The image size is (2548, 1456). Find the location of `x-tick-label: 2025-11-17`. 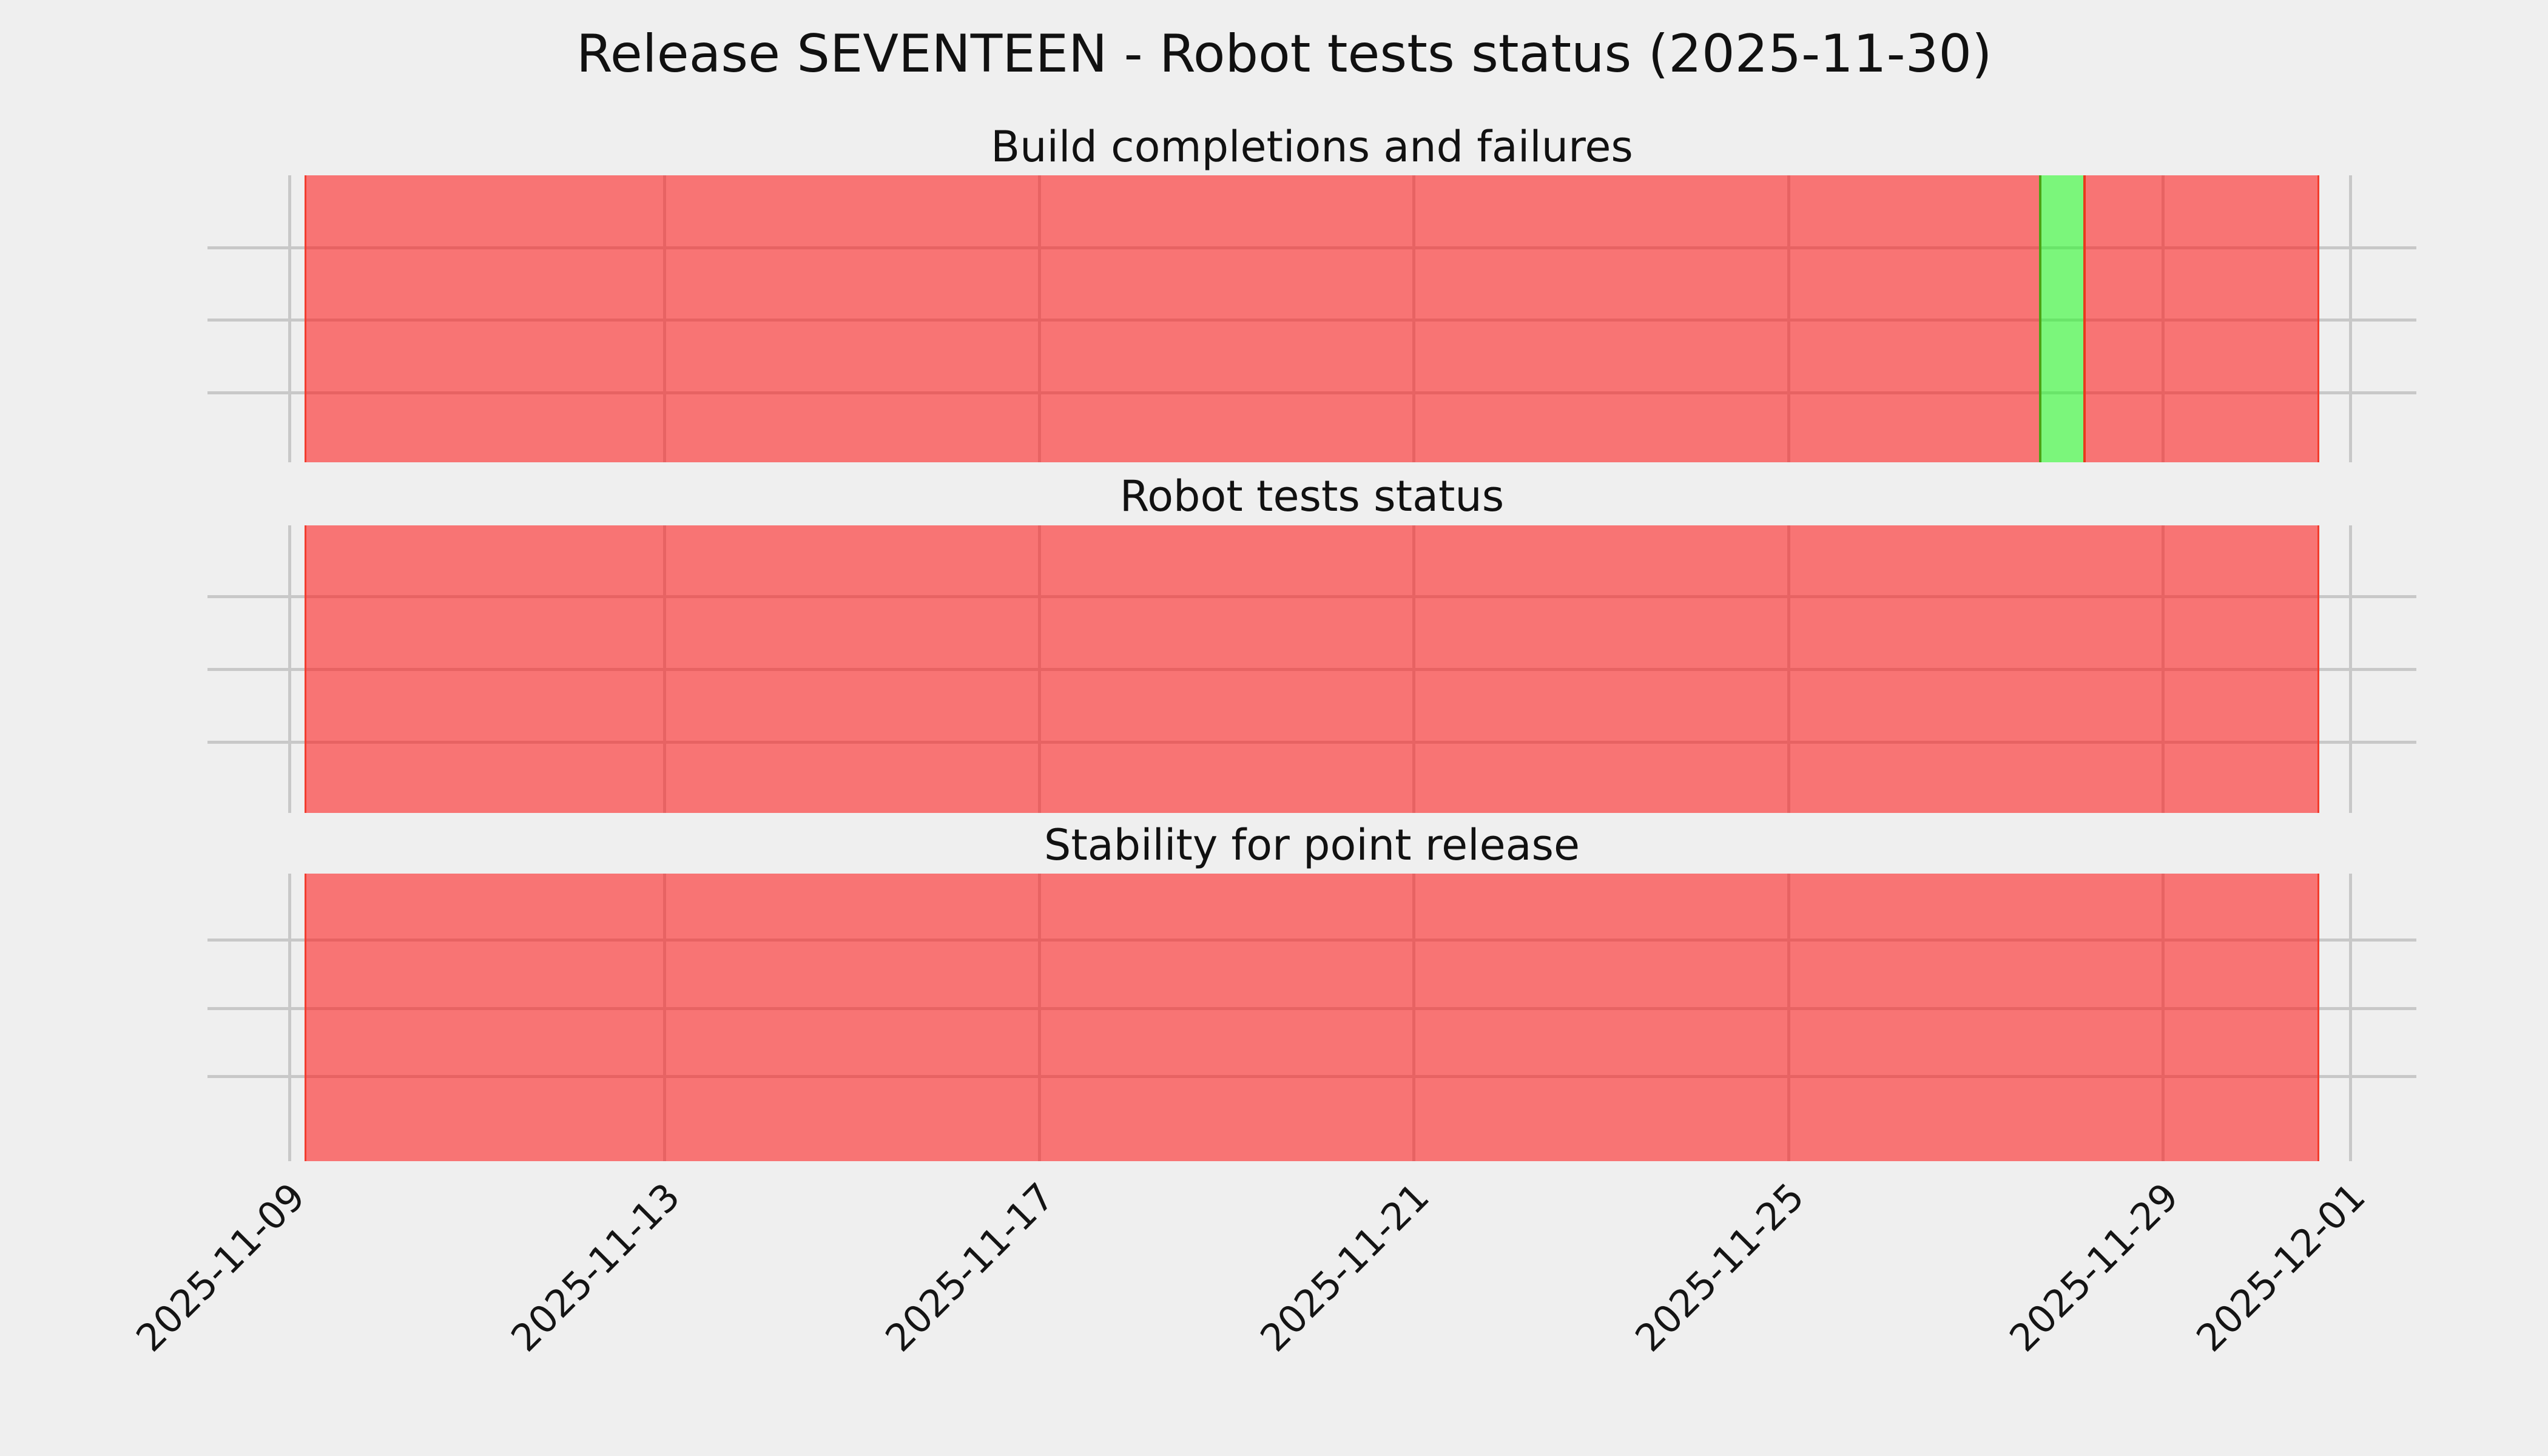

x-tick-label: 2025-11-17 is located at coordinates (970, 1267).